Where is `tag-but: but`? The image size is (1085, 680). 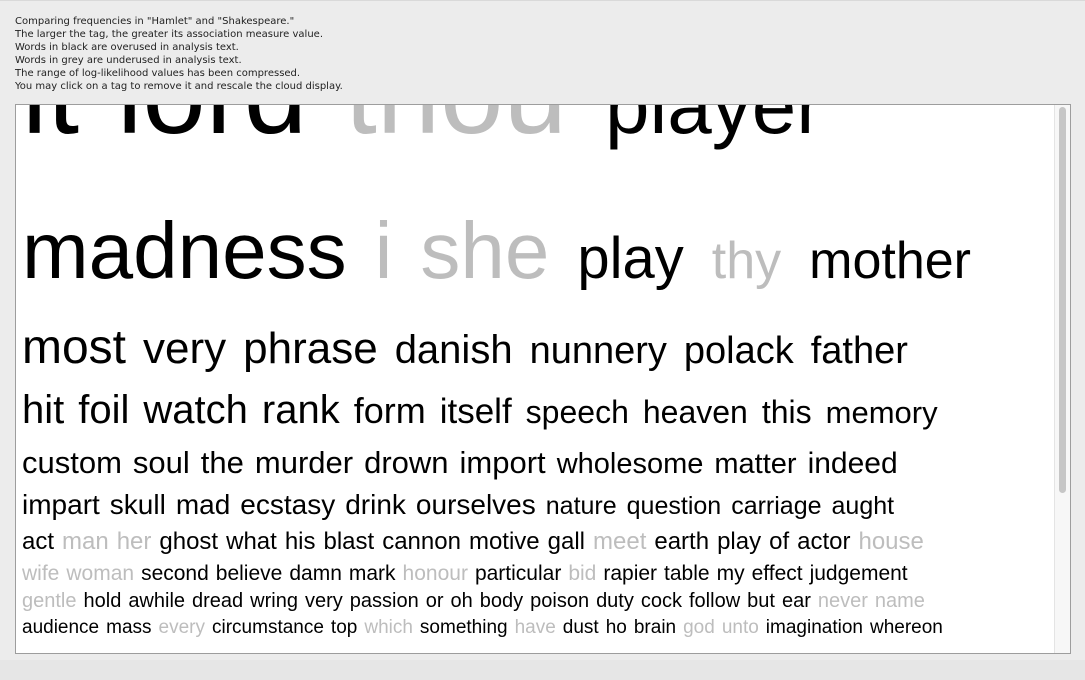 tag-but: but is located at coordinates (761, 601).